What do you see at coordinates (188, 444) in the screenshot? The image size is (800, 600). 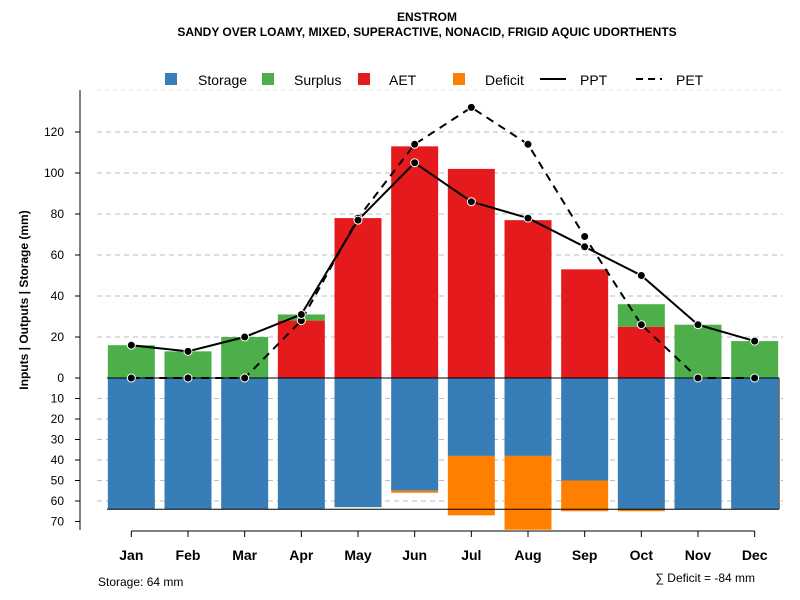 I see `bar-storage-feb` at bounding box center [188, 444].